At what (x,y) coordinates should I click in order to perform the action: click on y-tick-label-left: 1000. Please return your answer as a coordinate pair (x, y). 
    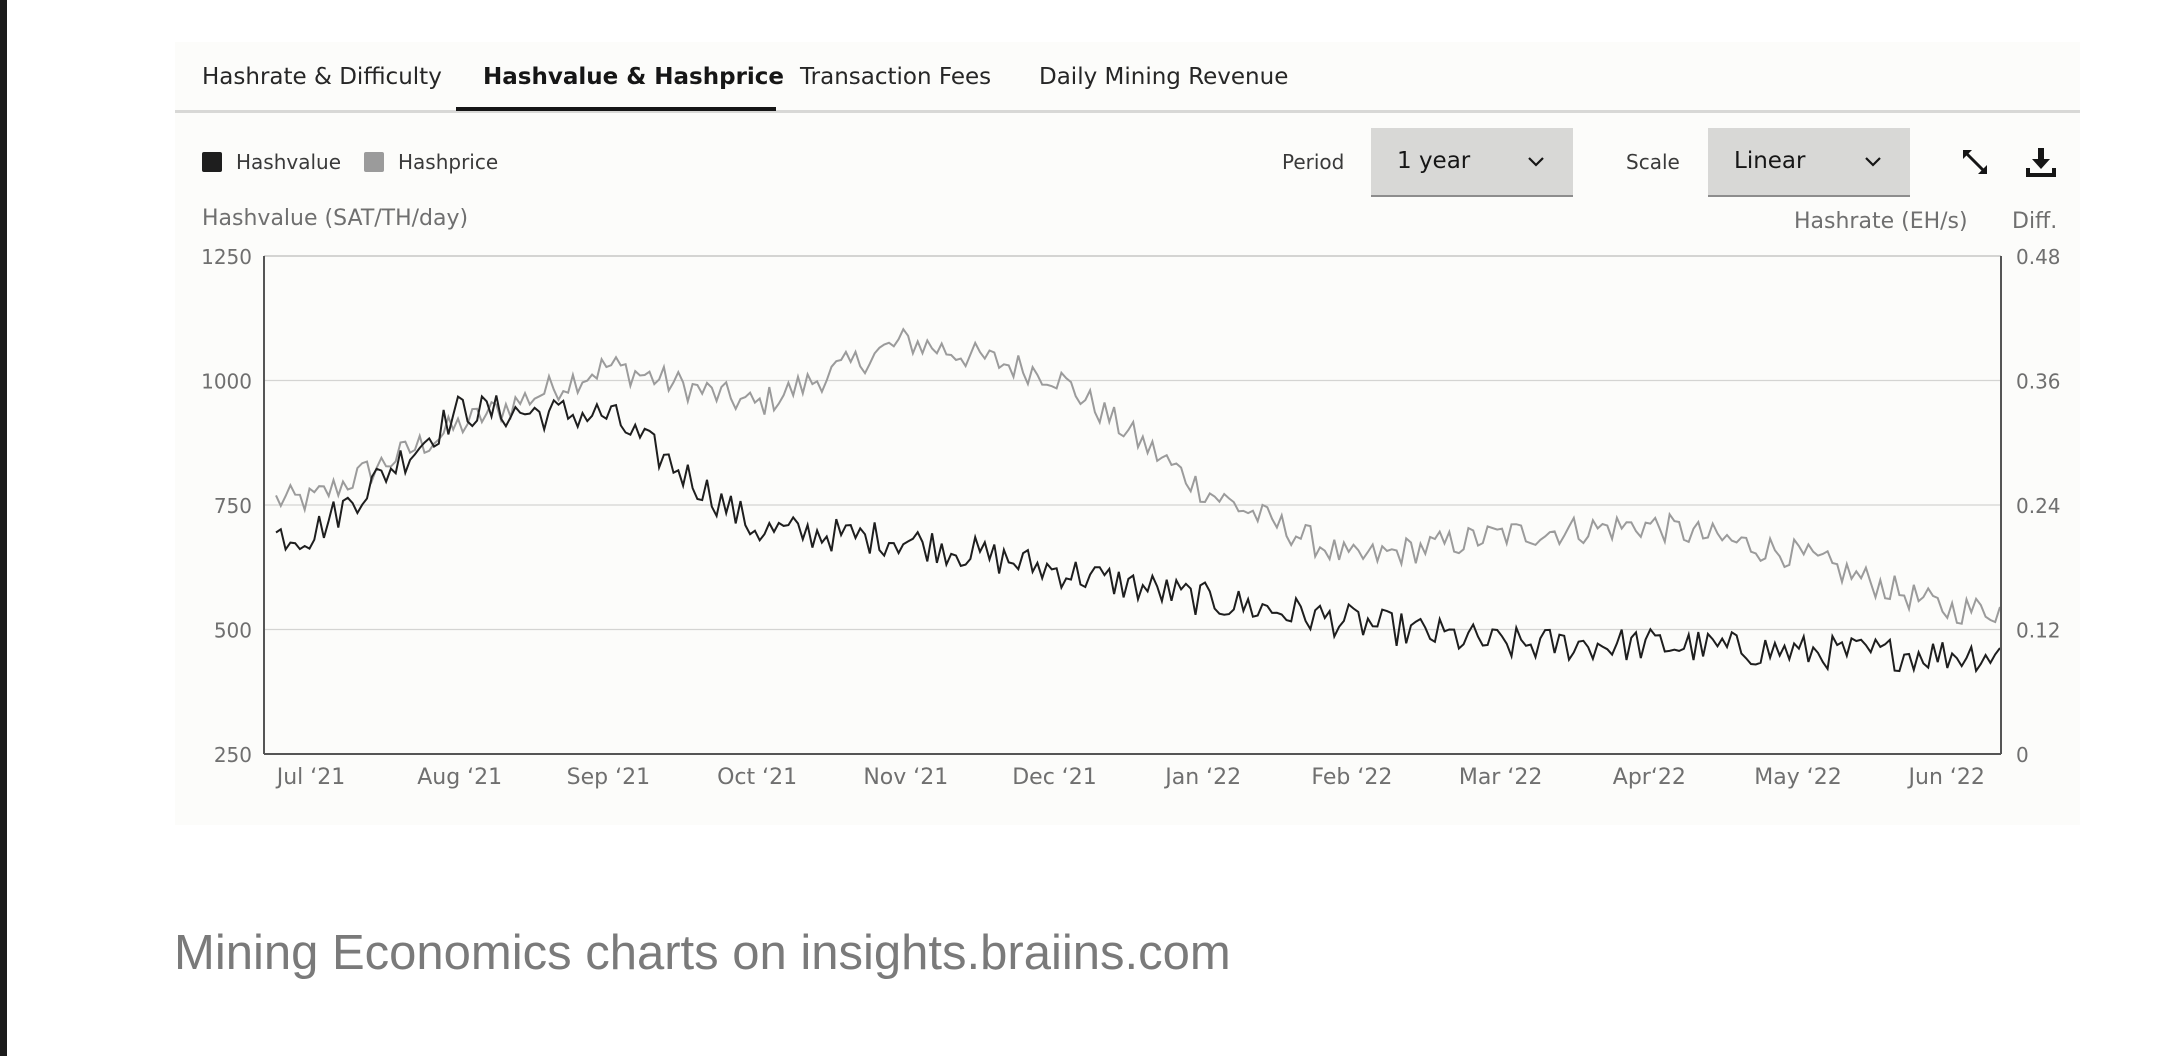
    Looking at the image, I should click on (226, 382).